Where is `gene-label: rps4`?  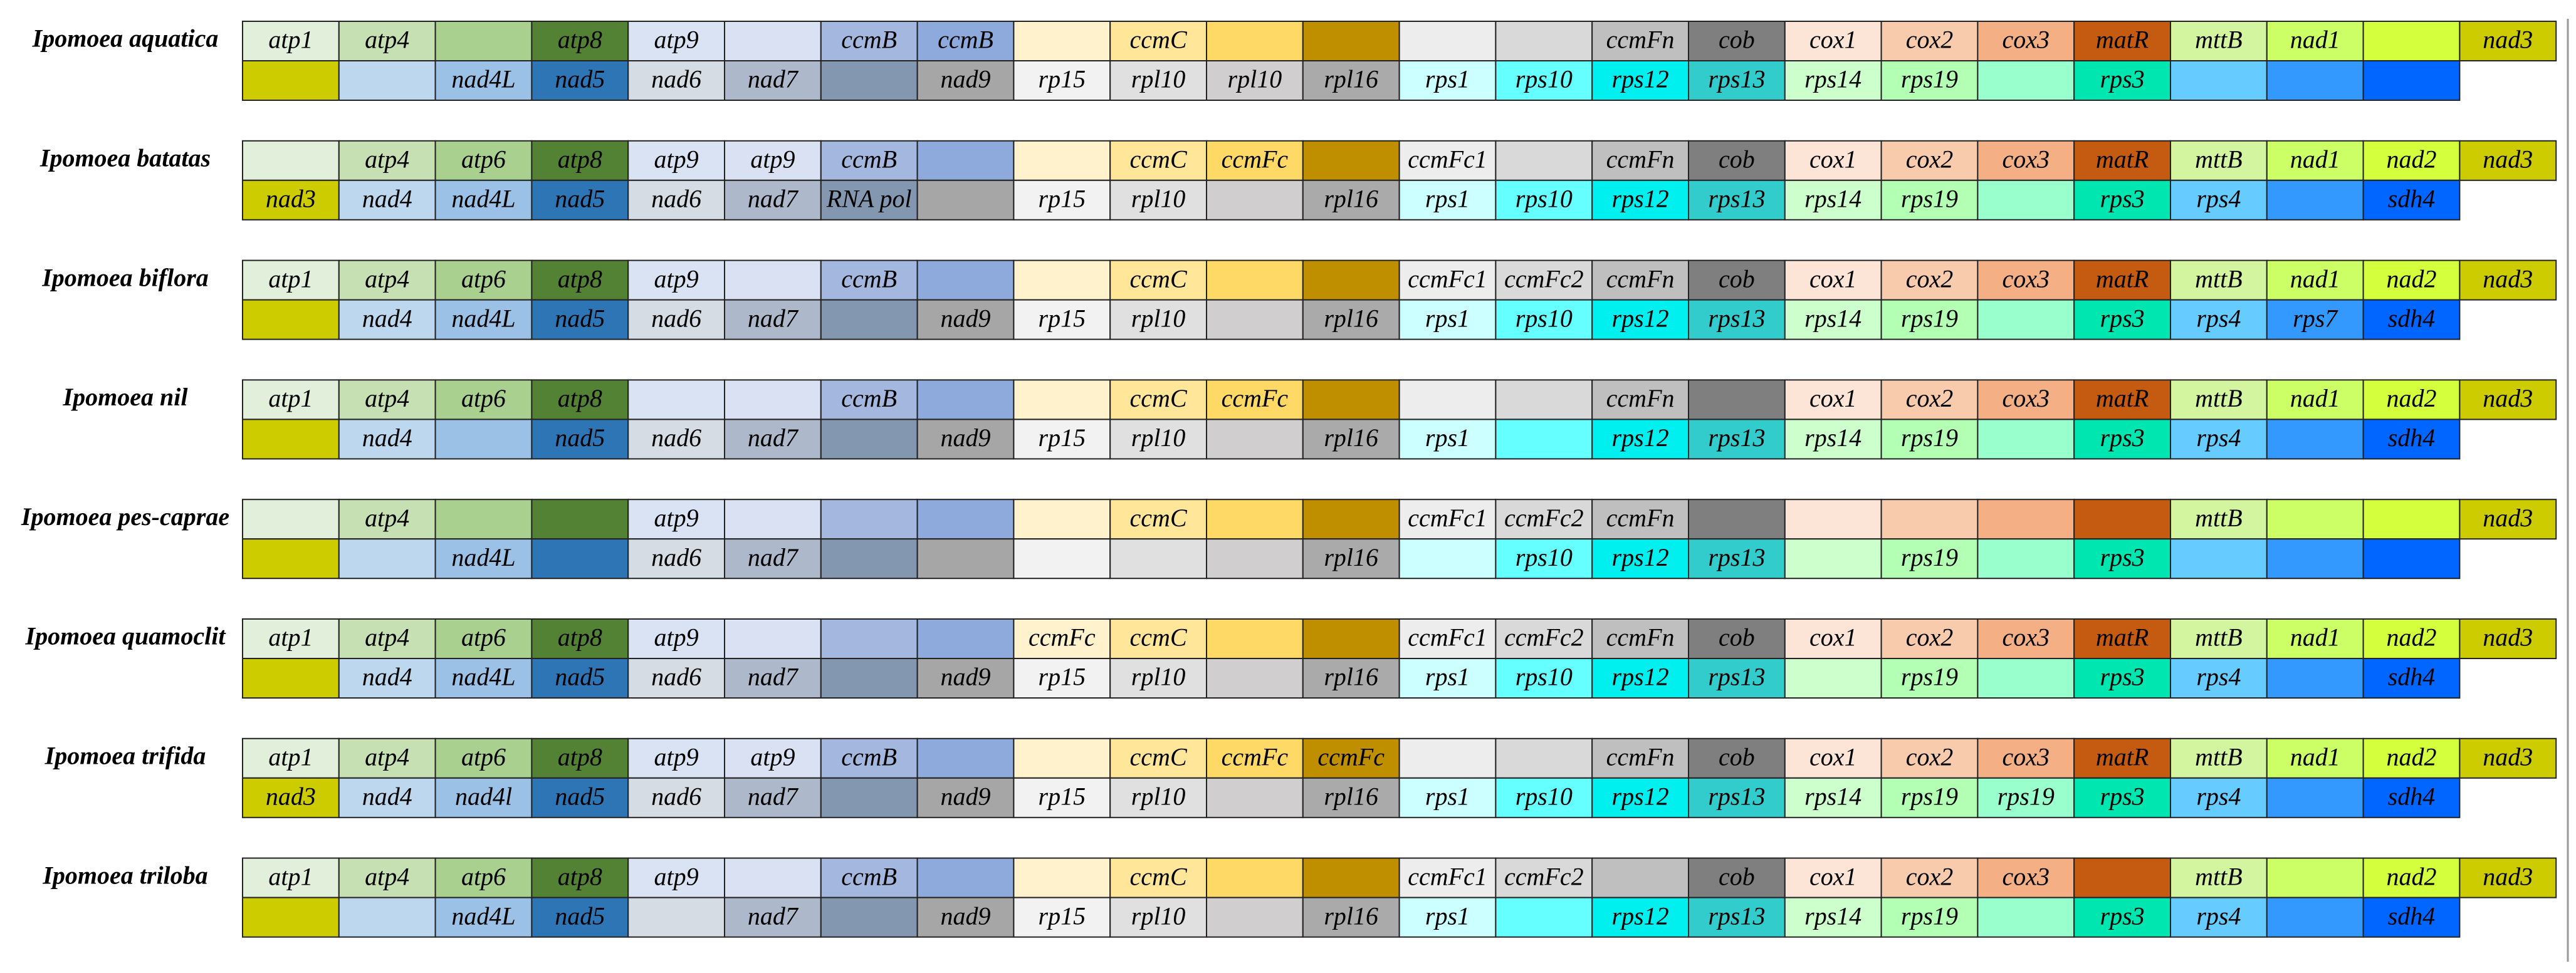
gene-label: rps4 is located at coordinates (2218, 438).